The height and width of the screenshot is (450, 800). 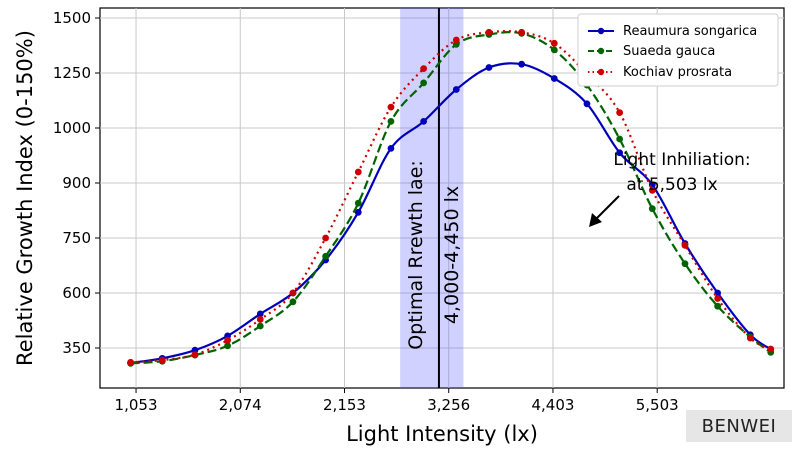 I want to click on y-tick-label: 1000, so click(x=72, y=128).